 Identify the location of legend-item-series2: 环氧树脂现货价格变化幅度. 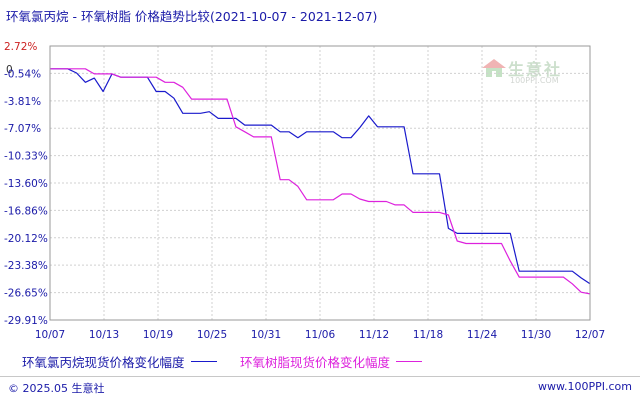
(331, 361).